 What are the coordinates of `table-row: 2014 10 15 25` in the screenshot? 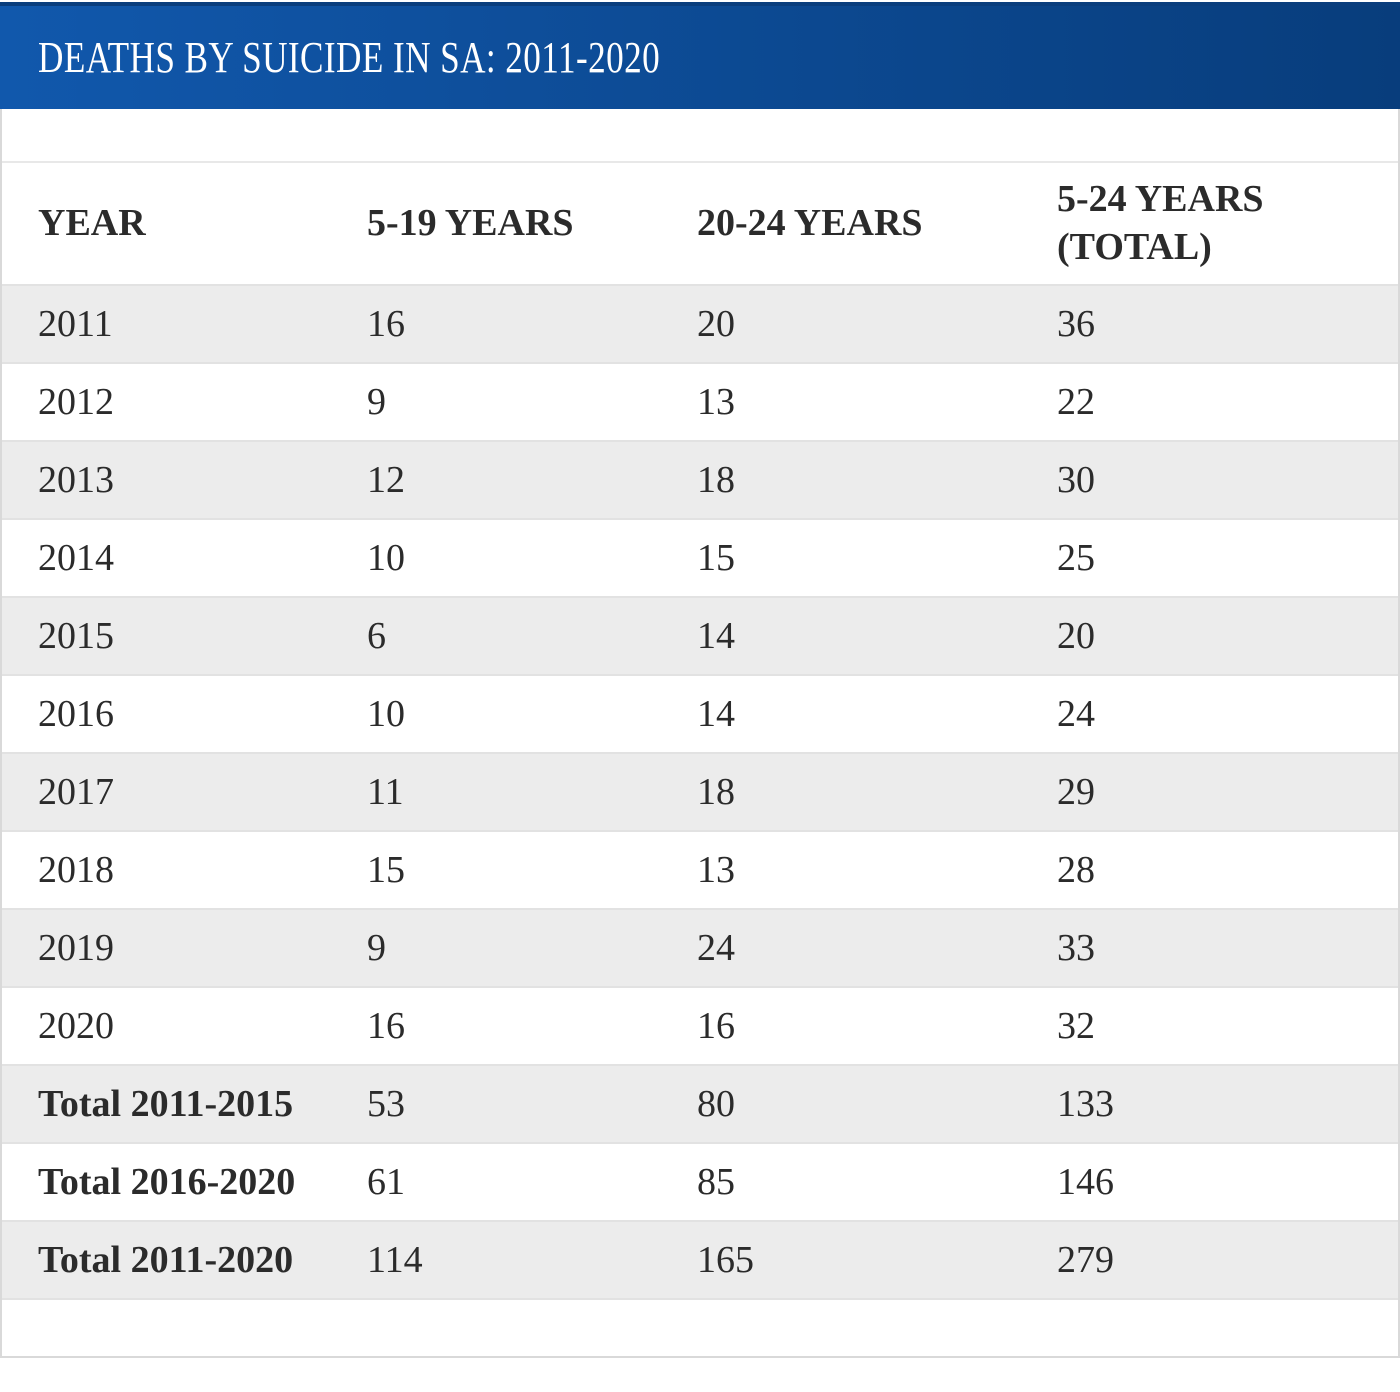 It's located at (700, 558).